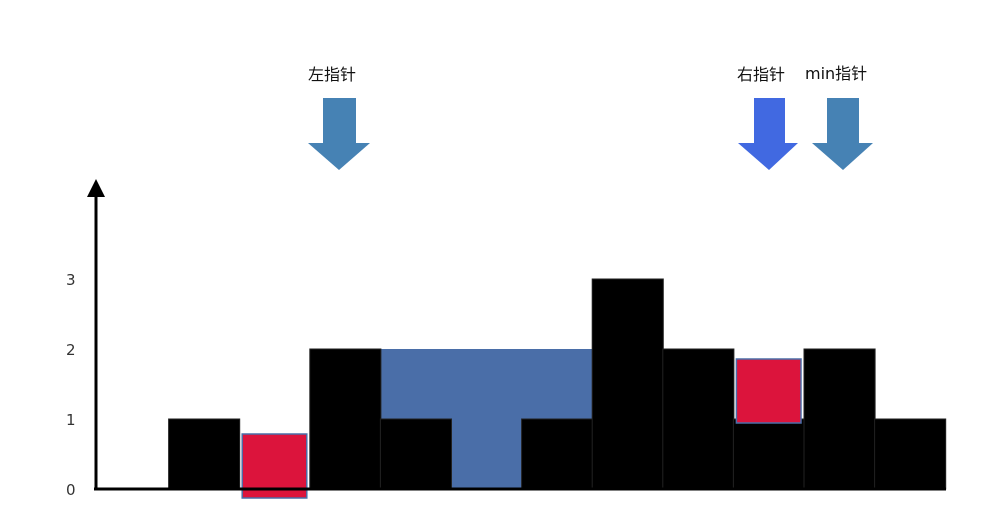  What do you see at coordinates (761, 74) in the screenshot?
I see `right-pointer-label: 右指针` at bounding box center [761, 74].